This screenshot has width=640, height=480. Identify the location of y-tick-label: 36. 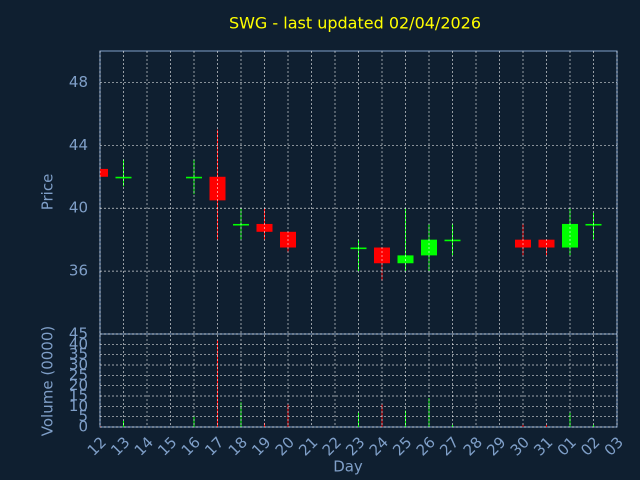
(78, 271).